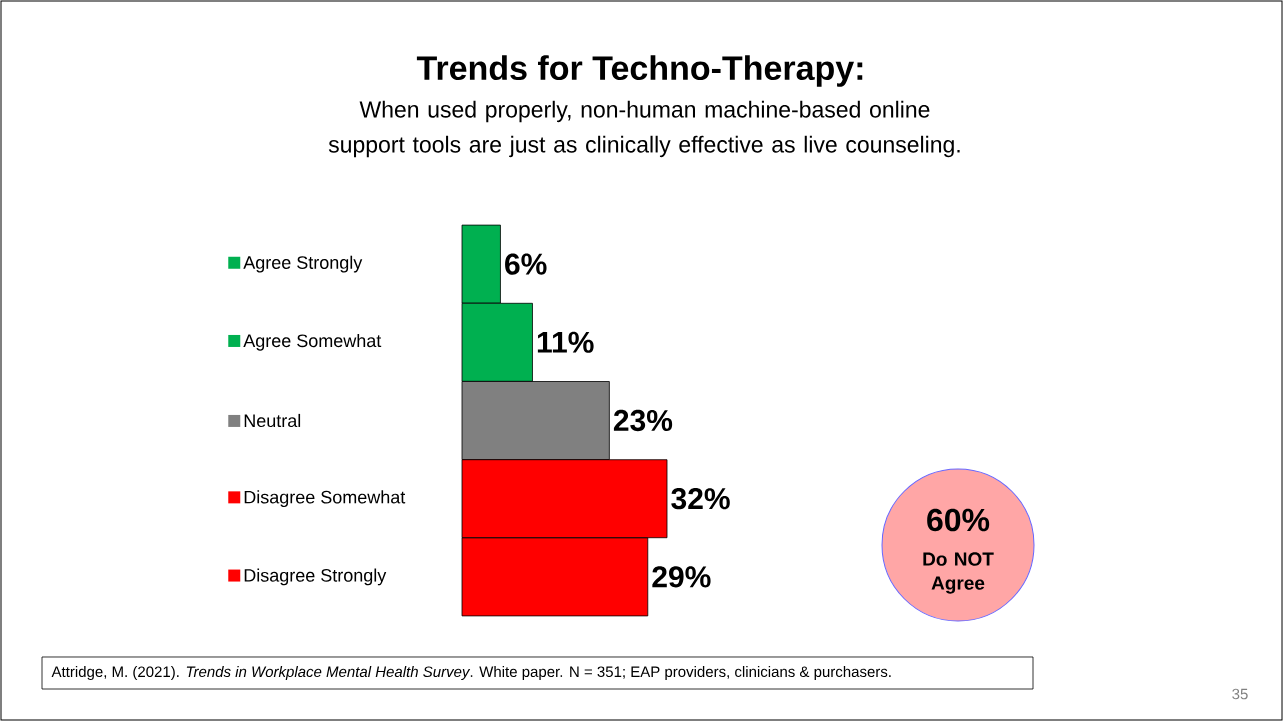 Image resolution: width=1283 pixels, height=721 pixels. What do you see at coordinates (325, 499) in the screenshot?
I see `y-tick-label: Disagree Somewhat` at bounding box center [325, 499].